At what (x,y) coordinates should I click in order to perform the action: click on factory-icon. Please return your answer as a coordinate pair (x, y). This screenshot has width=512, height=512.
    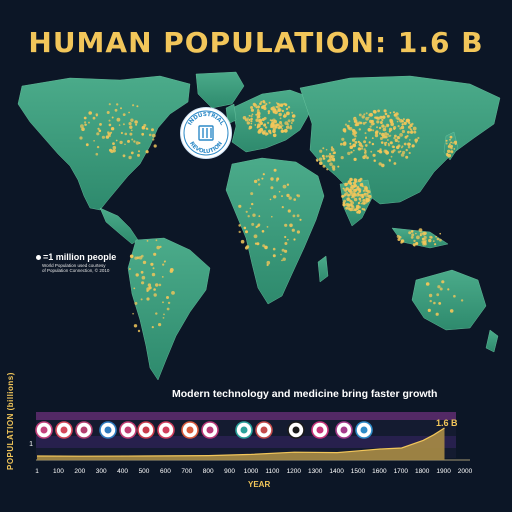
    Looking at the image, I should click on (206, 133).